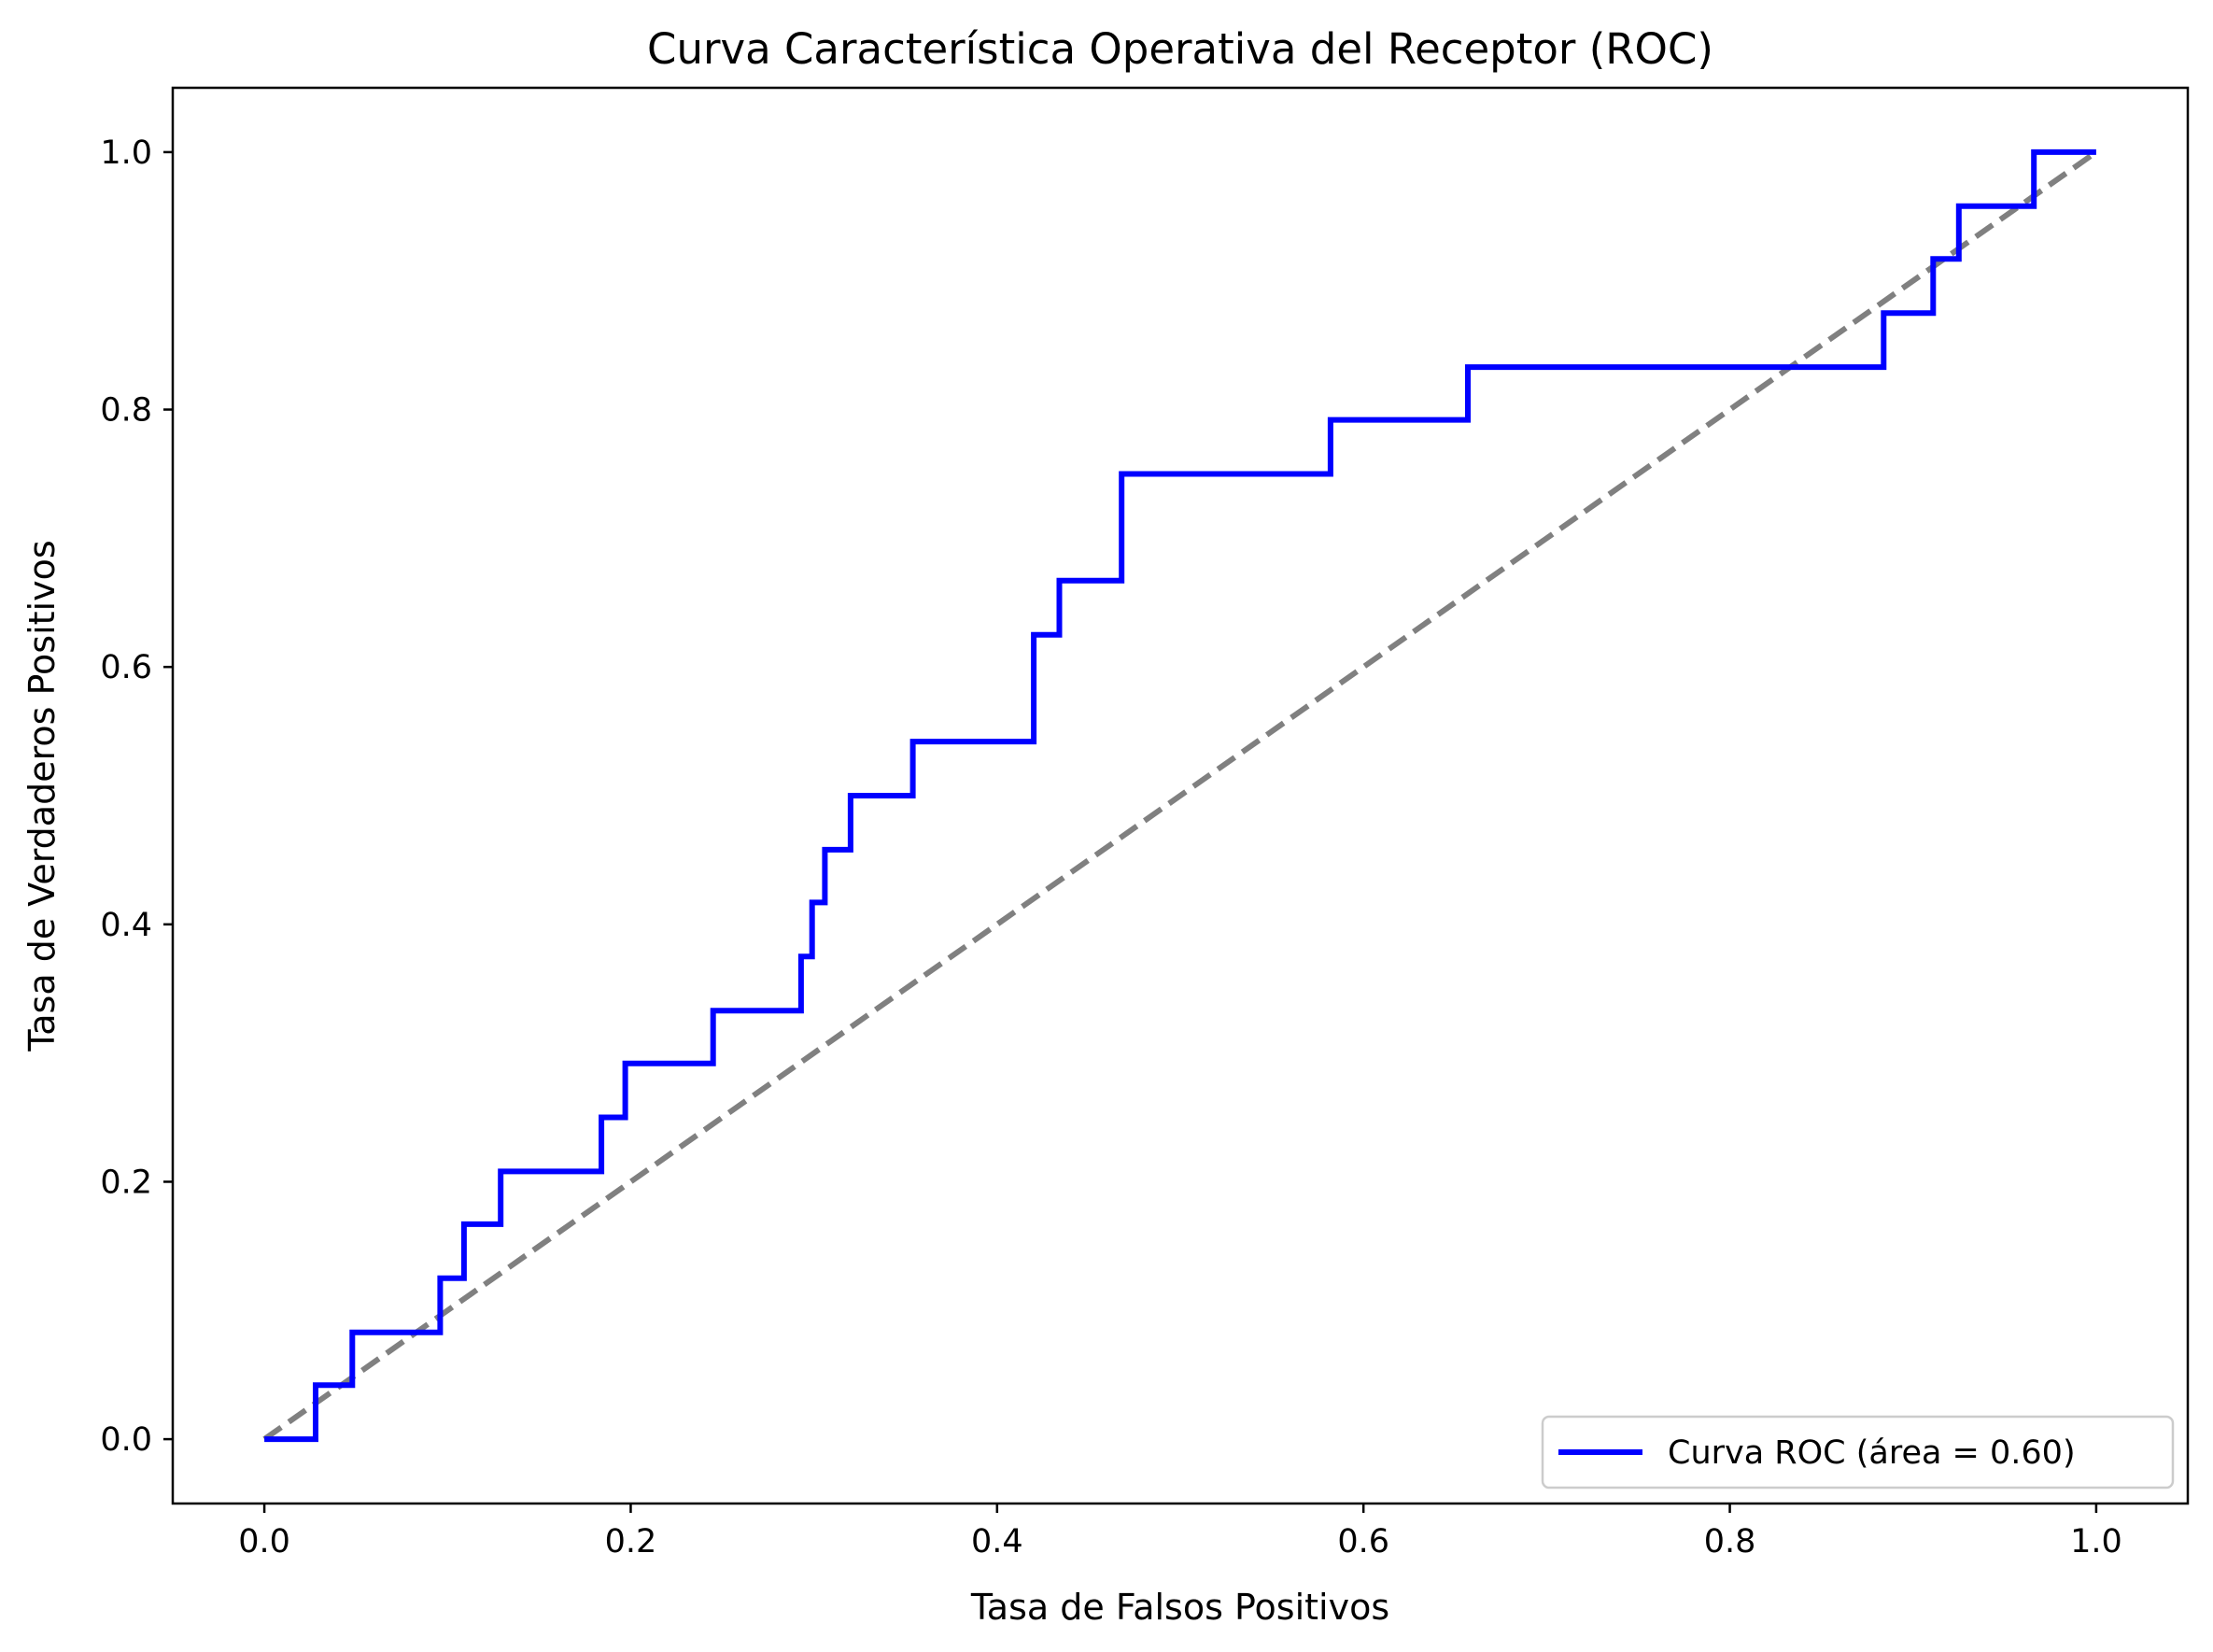 The image size is (2213, 1652). Describe the element at coordinates (1872, 1453) in the screenshot. I see `legend-label-roc: Curva ROC (área = 0.60)` at that location.